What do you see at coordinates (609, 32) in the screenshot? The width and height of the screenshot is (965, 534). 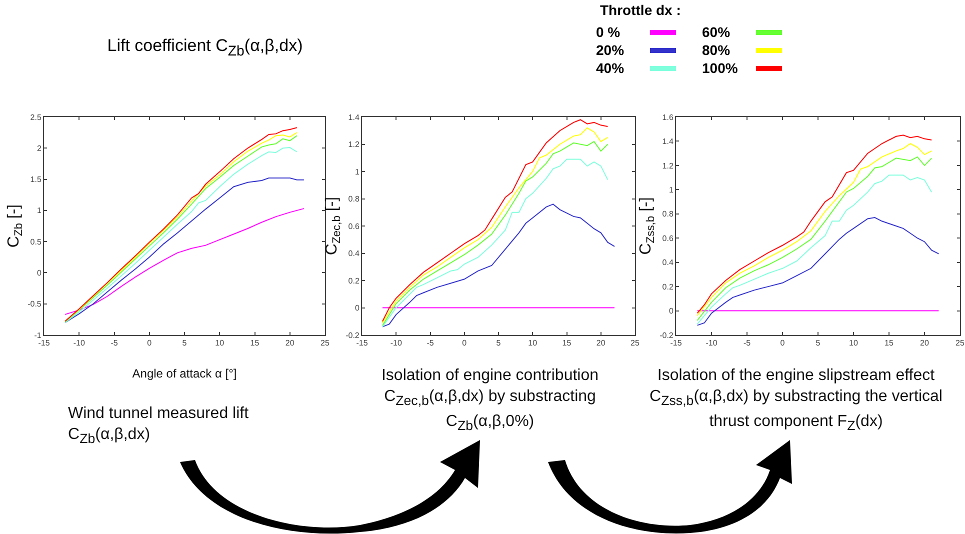 I see `legend-label: 0 %` at bounding box center [609, 32].